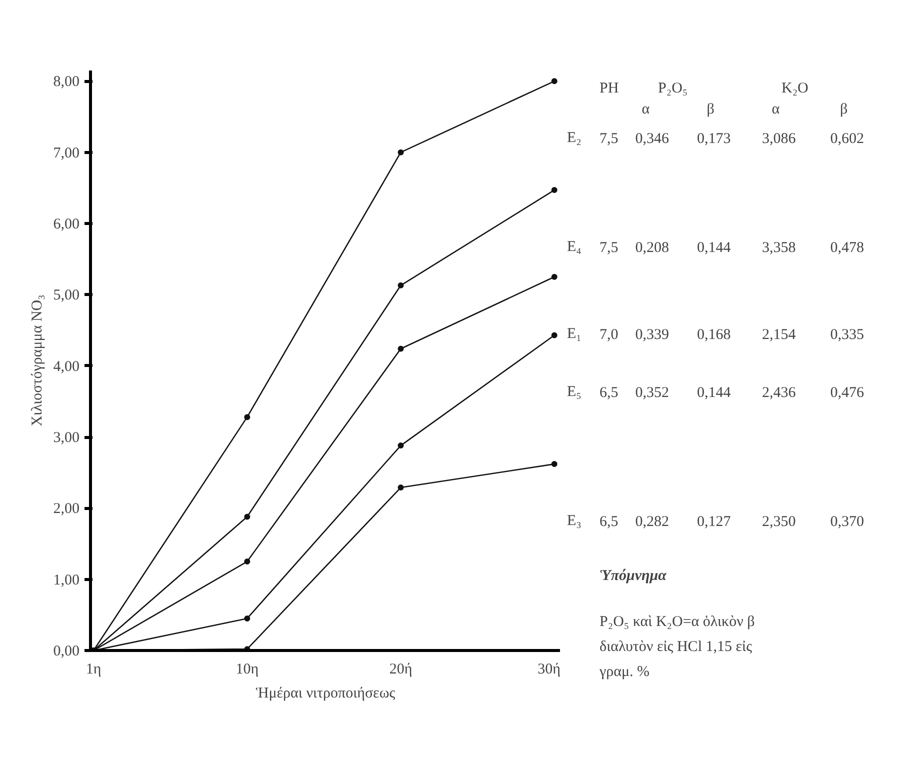  I want to click on y-tick-label: 0,00, so click(66, 652).